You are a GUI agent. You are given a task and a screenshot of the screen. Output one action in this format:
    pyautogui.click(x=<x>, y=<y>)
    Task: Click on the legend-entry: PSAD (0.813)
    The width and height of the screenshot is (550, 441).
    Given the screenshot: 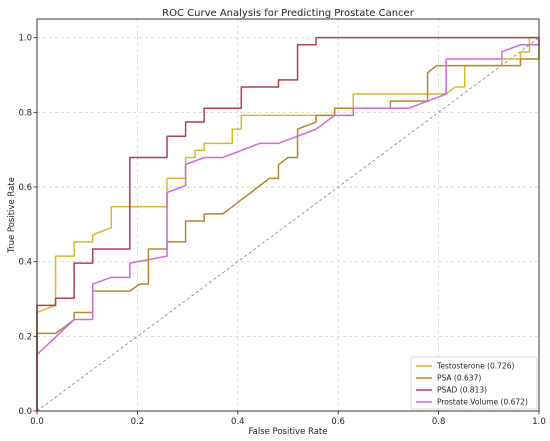 What is the action you would take?
    pyautogui.click(x=451, y=390)
    